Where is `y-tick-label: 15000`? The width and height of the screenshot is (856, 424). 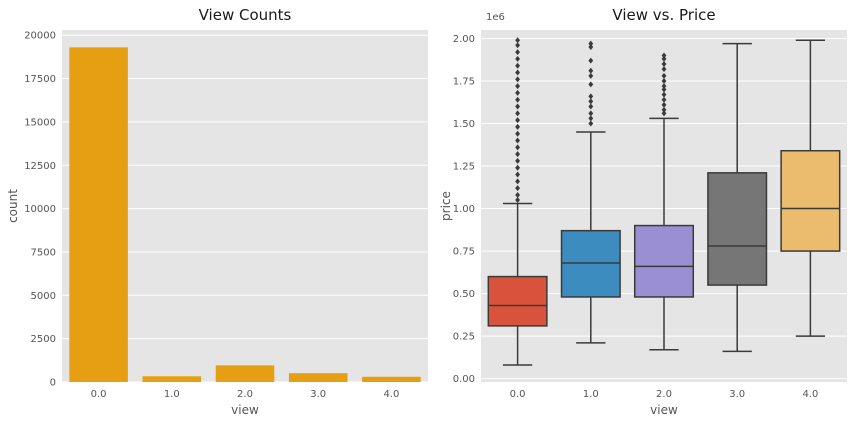 y-tick-label: 15000 is located at coordinates (40, 122).